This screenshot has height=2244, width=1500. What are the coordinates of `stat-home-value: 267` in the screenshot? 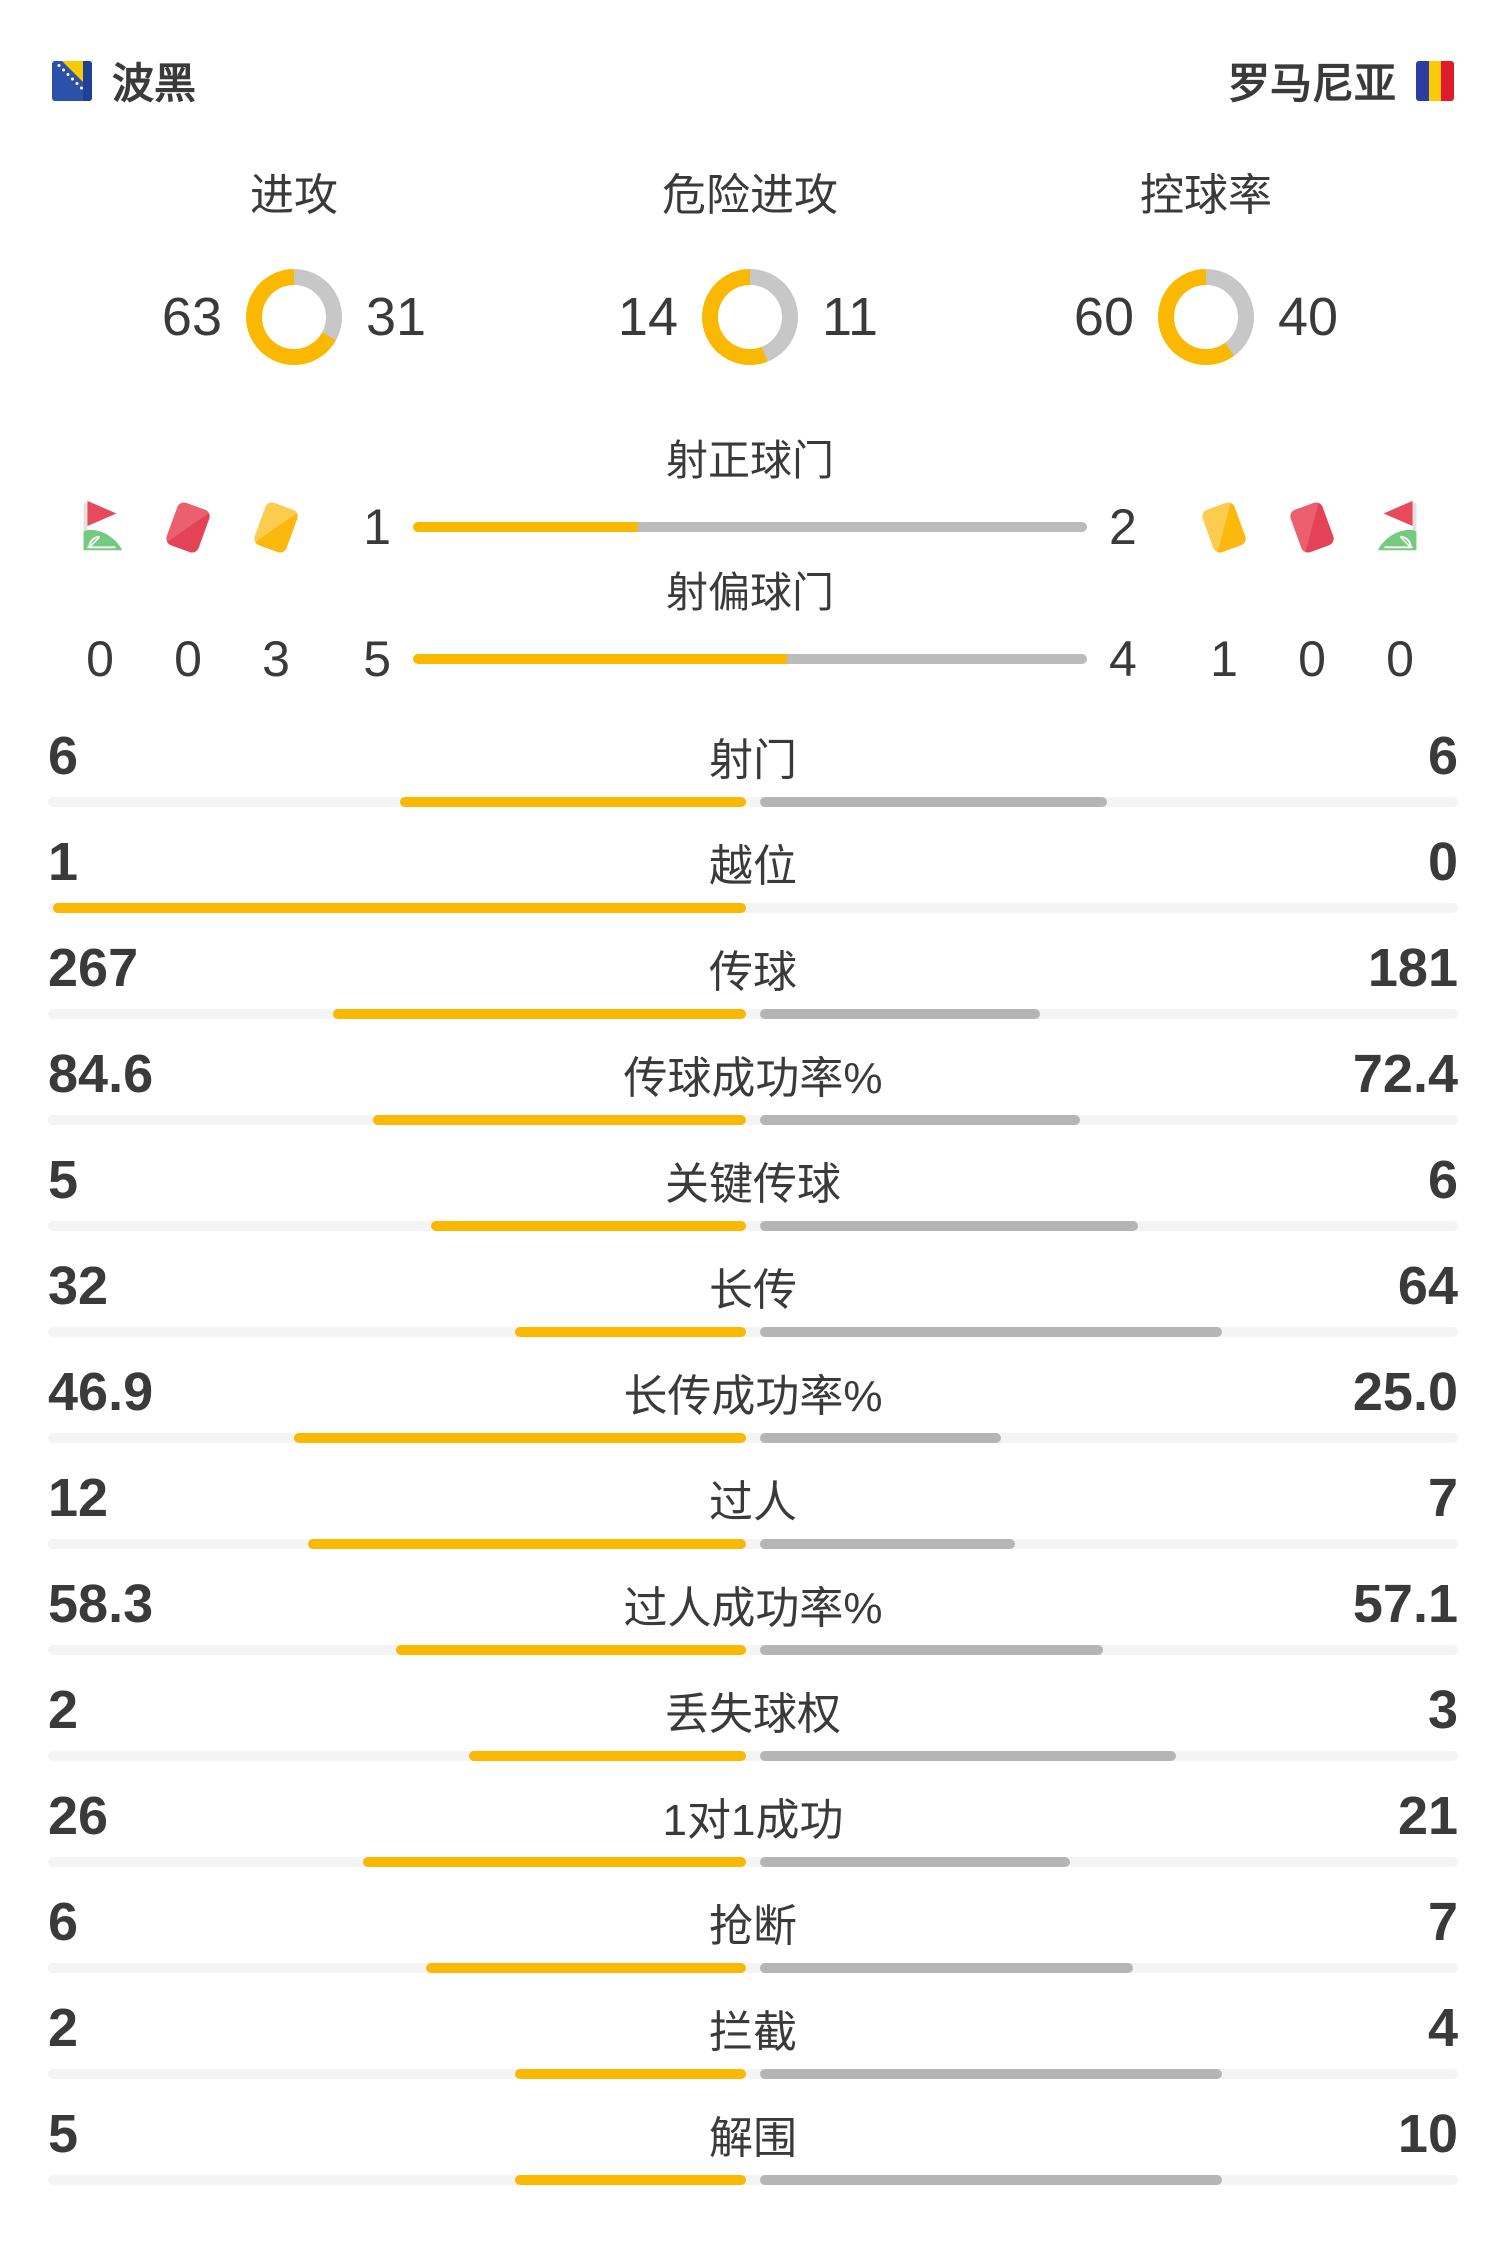 It's located at (93, 968).